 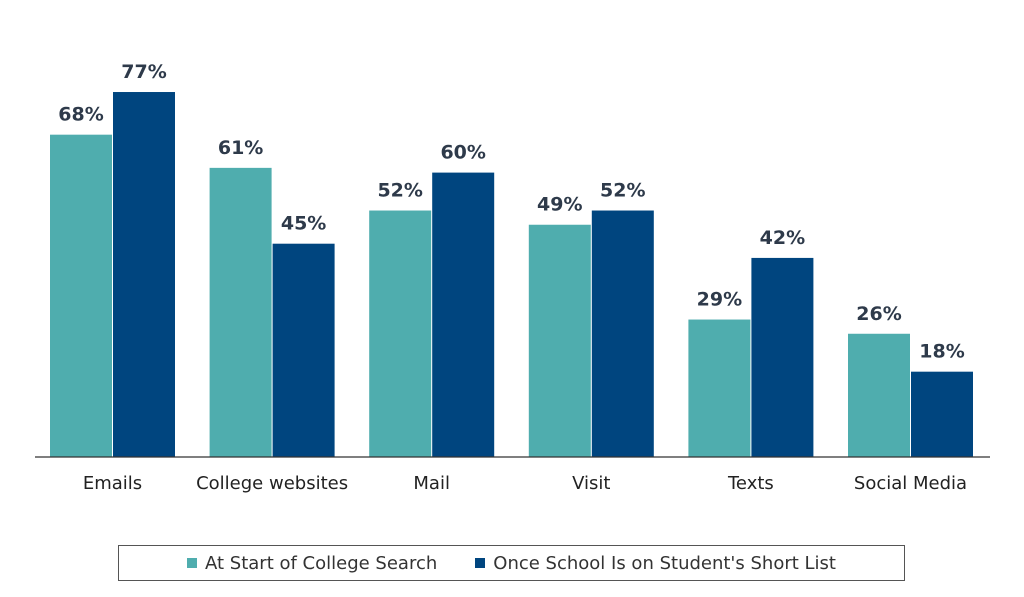 I want to click on category-label-social-media: Social Media, so click(x=910, y=483).